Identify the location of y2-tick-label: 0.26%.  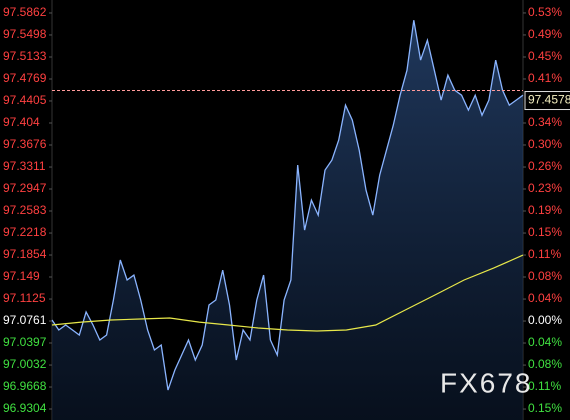
(545, 166).